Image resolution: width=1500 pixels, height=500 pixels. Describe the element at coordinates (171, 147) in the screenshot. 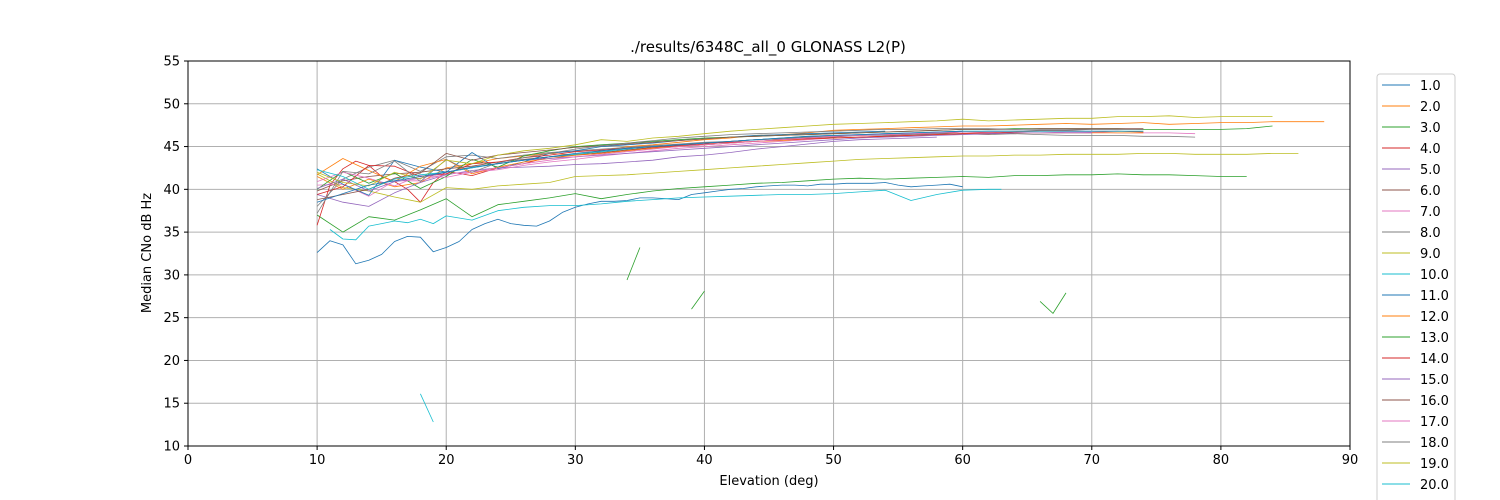

I see `y-tick-label: 45` at that location.